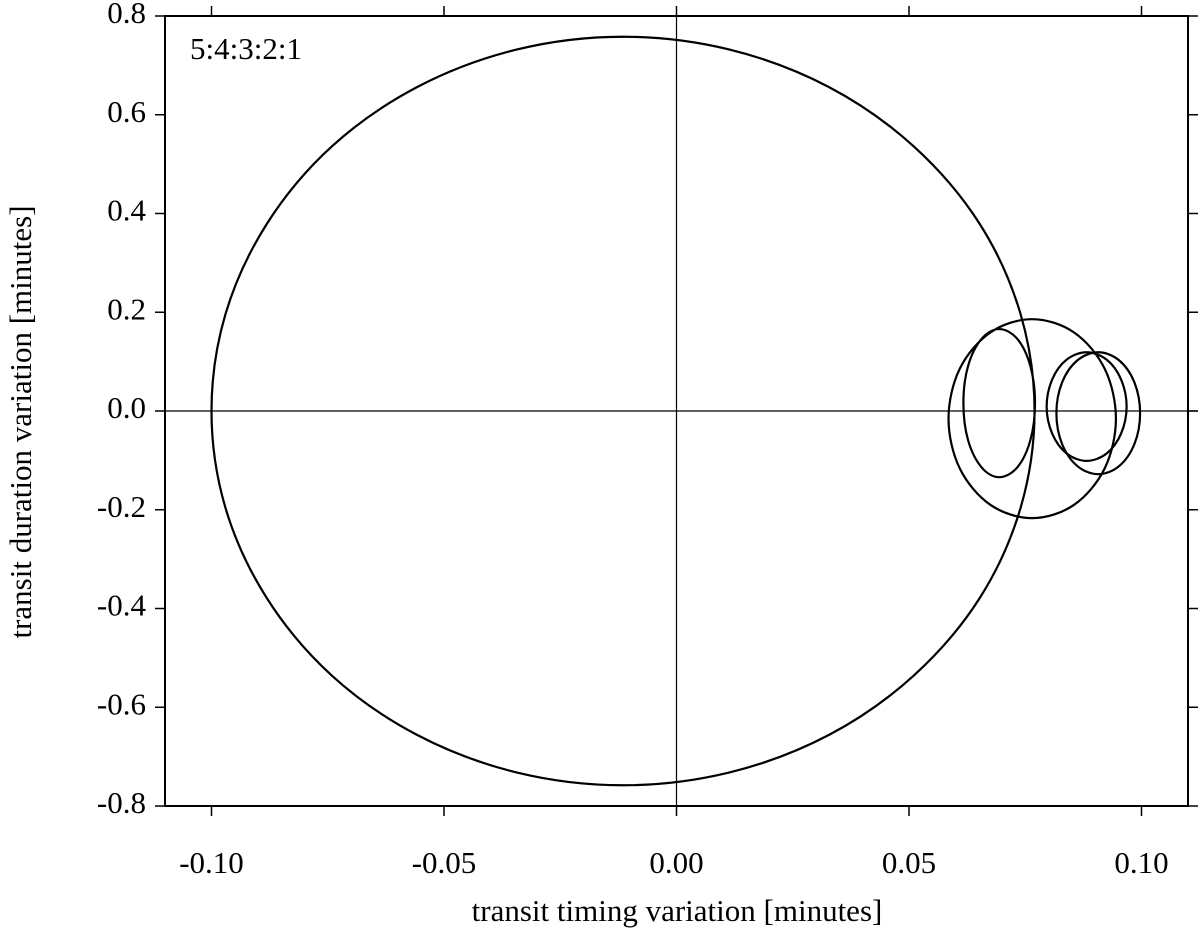 The image size is (1200, 936). Describe the element at coordinates (677, 910) in the screenshot. I see `x-axis-label: transit timing variation [minutes]` at that location.